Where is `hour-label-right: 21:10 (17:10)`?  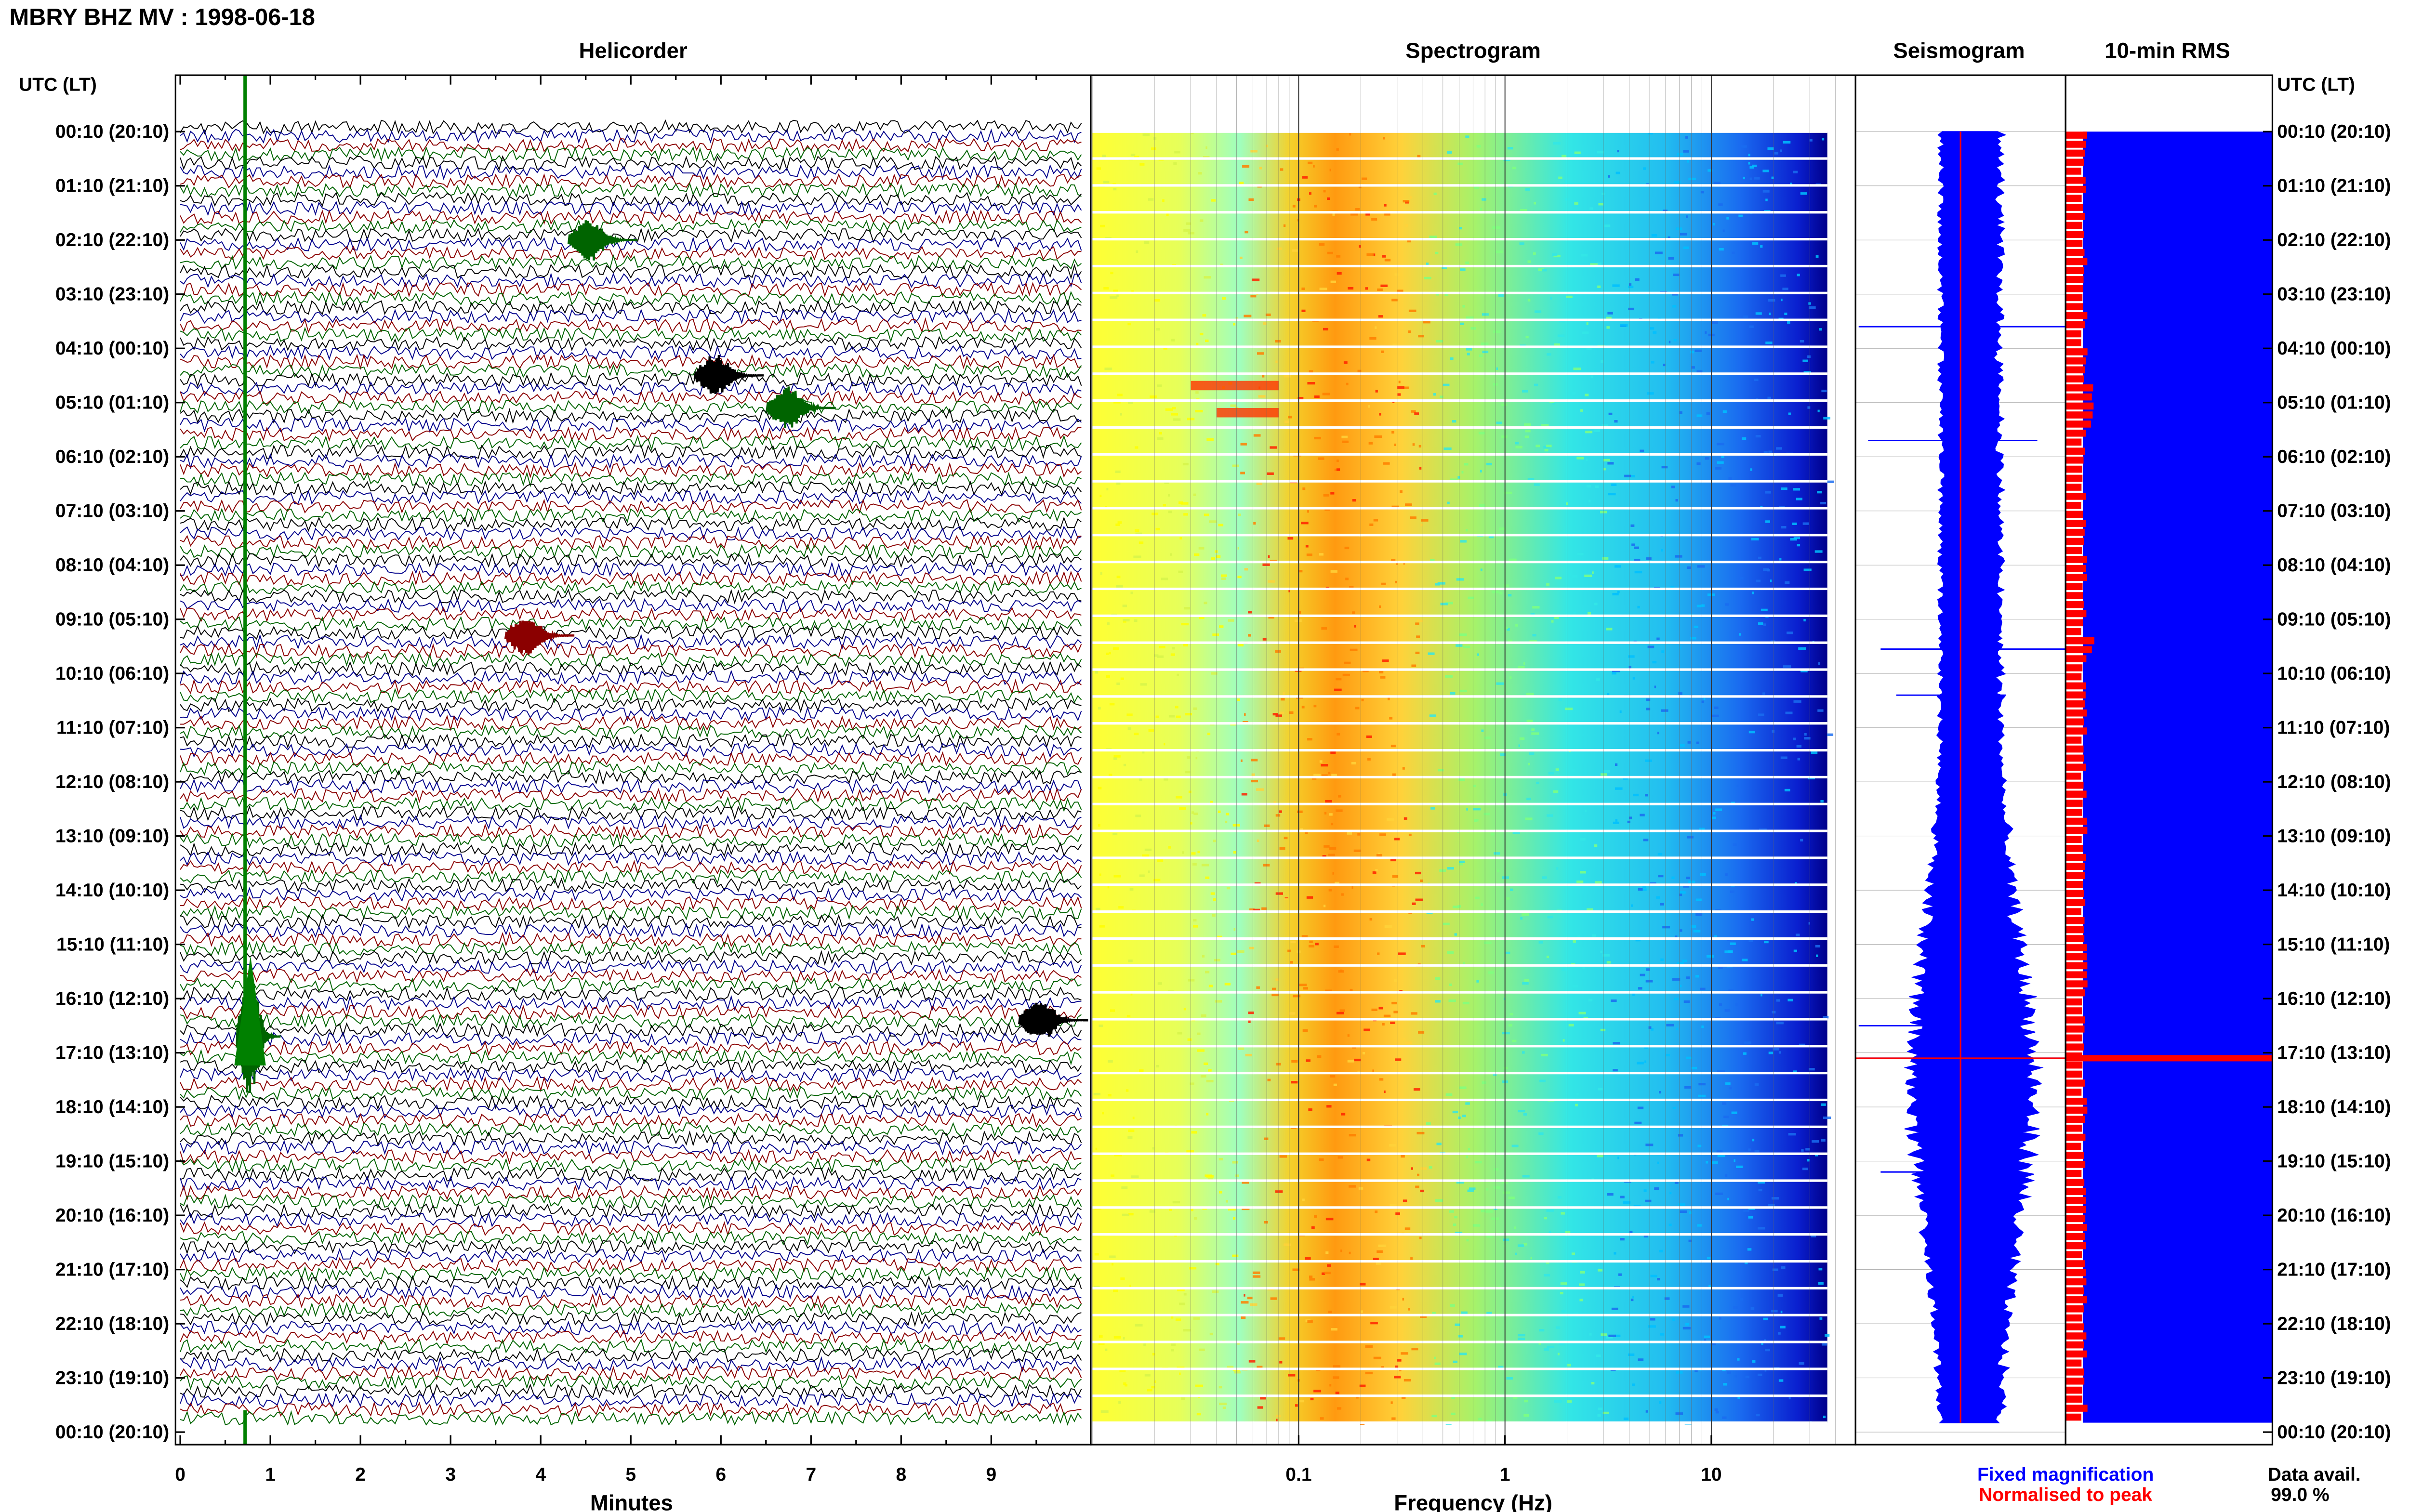
hour-label-right: 21:10 (17:10) is located at coordinates (2334, 1270).